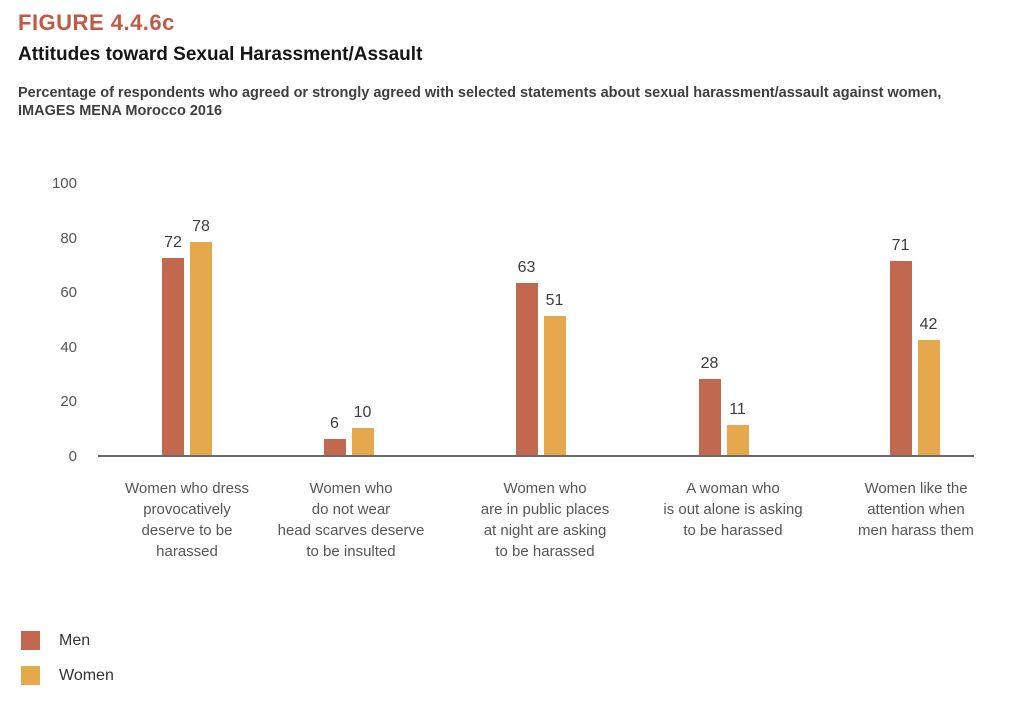 This screenshot has height=727, width=1024. What do you see at coordinates (96, 22) in the screenshot?
I see `figure-number-label: FIGURE 4.4.6c` at bounding box center [96, 22].